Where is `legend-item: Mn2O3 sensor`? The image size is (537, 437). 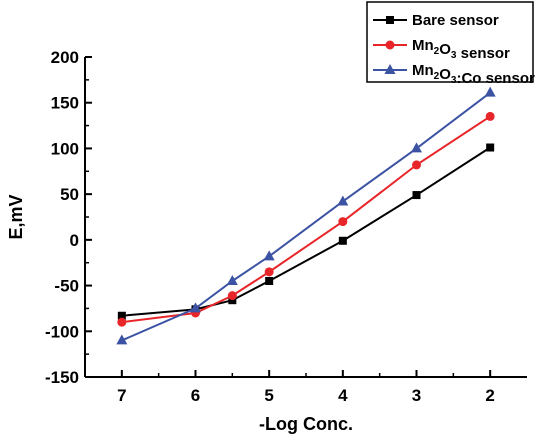
legend-item: Mn2O3 sensor is located at coordinates (441, 49).